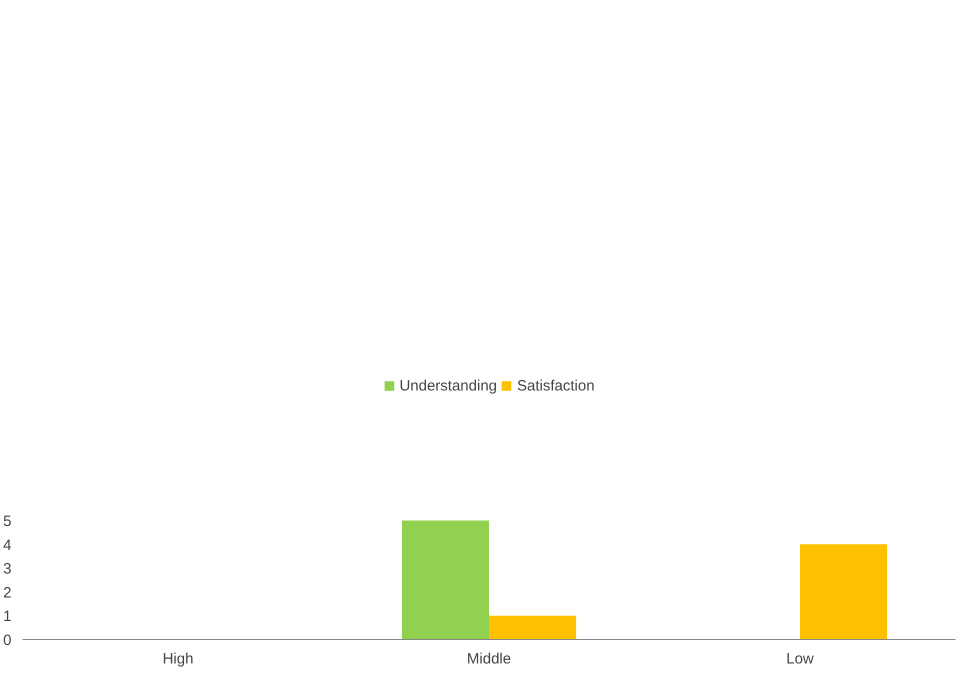 This screenshot has height=681, width=976. Describe the element at coordinates (556, 385) in the screenshot. I see `legend-label: Satisfaction` at that location.